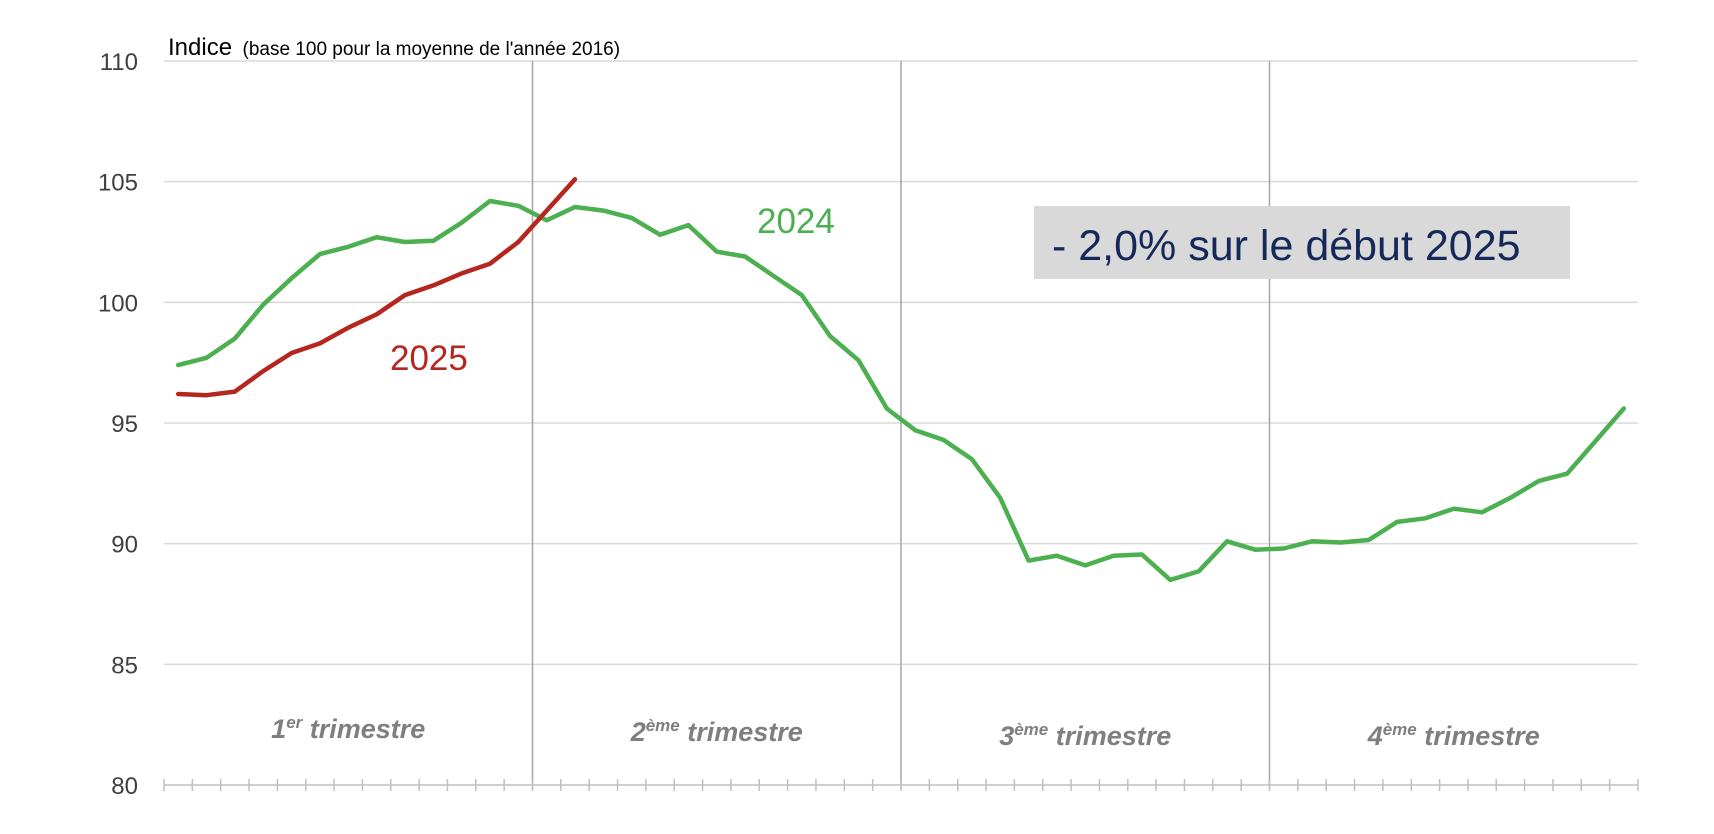 This screenshot has width=1714, height=834. I want to click on y-axis-ticks: 80 85 90 95 100 105 110, so click(118, 424).